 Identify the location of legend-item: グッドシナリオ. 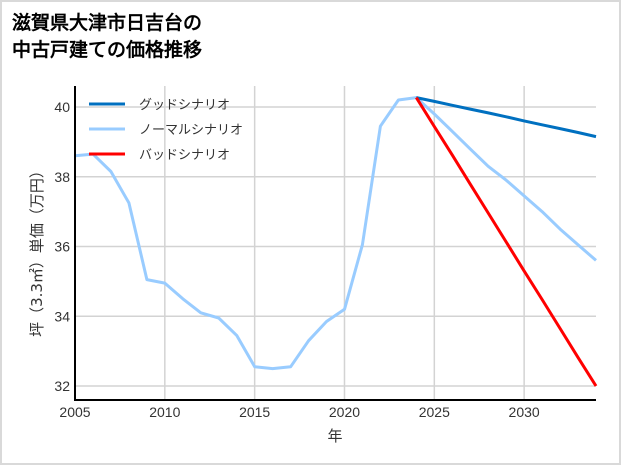
(159, 105).